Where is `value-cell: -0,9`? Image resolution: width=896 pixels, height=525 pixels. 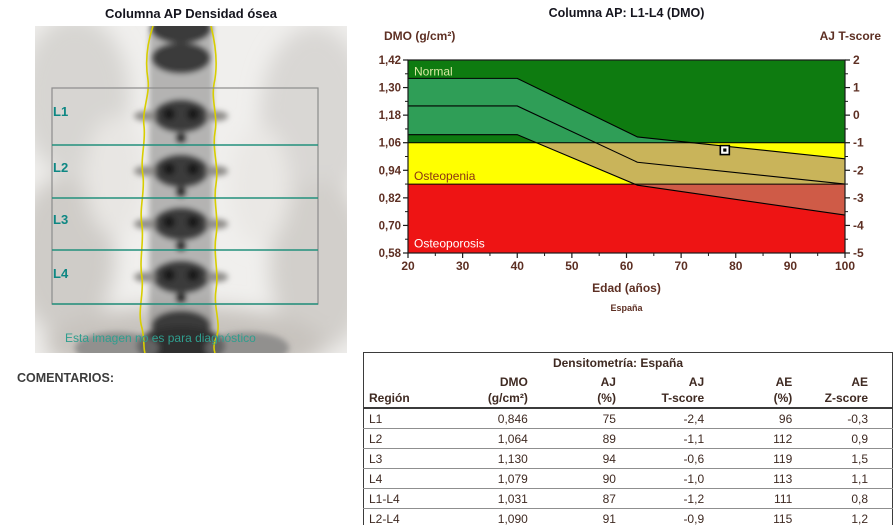
value-cell: -0,9 is located at coordinates (672, 516).